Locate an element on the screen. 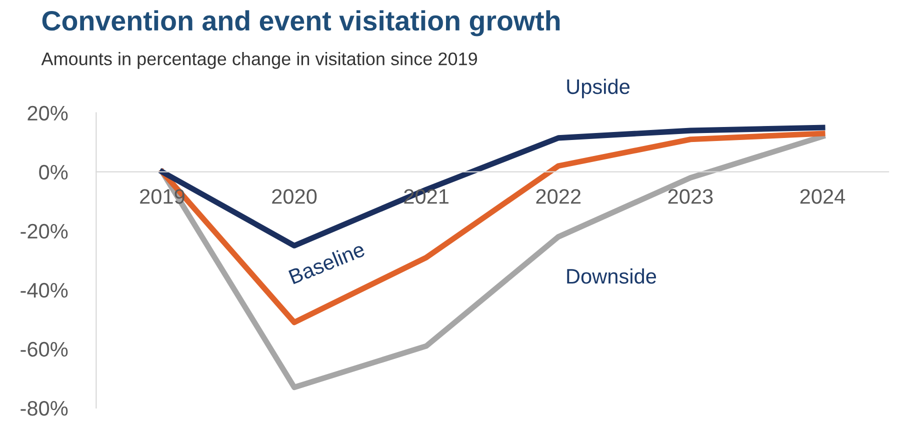  x-tick-label: 2022 is located at coordinates (558, 196).